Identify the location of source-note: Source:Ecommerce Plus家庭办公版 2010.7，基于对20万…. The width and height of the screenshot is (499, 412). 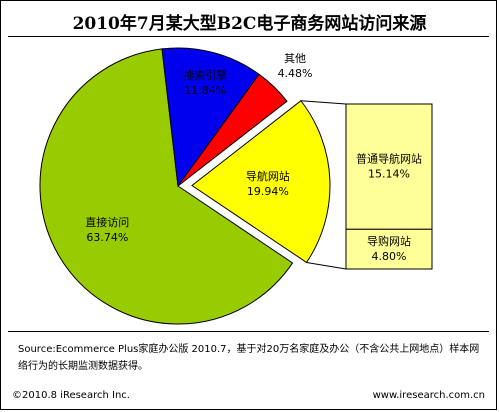
(249, 358).